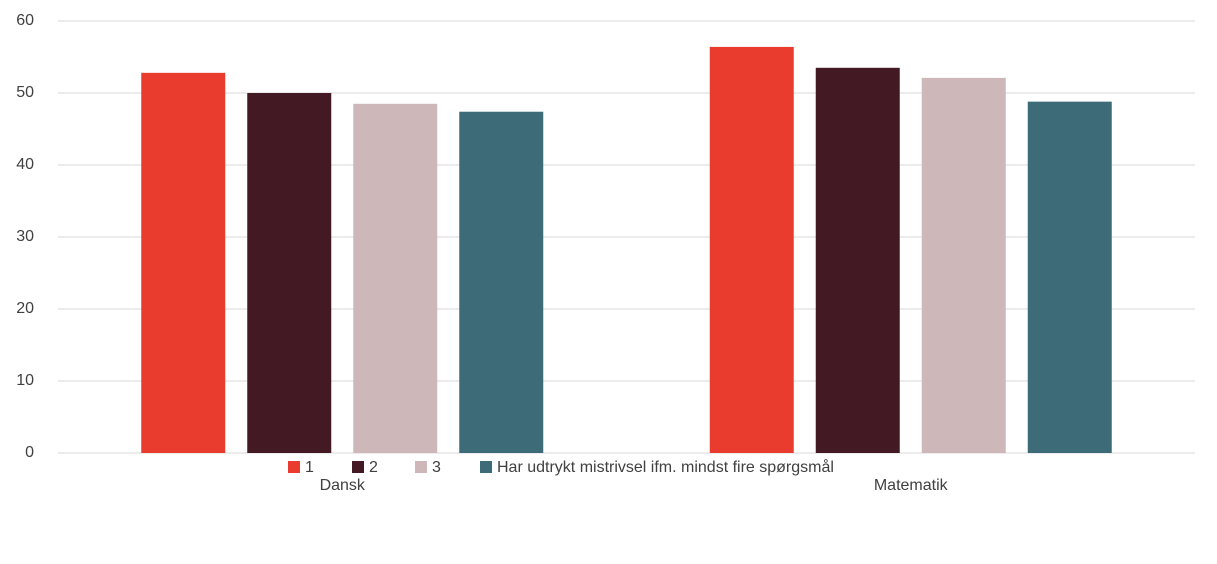 This screenshot has width=1217, height=564. What do you see at coordinates (25, 164) in the screenshot?
I see `y-tick-label: 40` at bounding box center [25, 164].